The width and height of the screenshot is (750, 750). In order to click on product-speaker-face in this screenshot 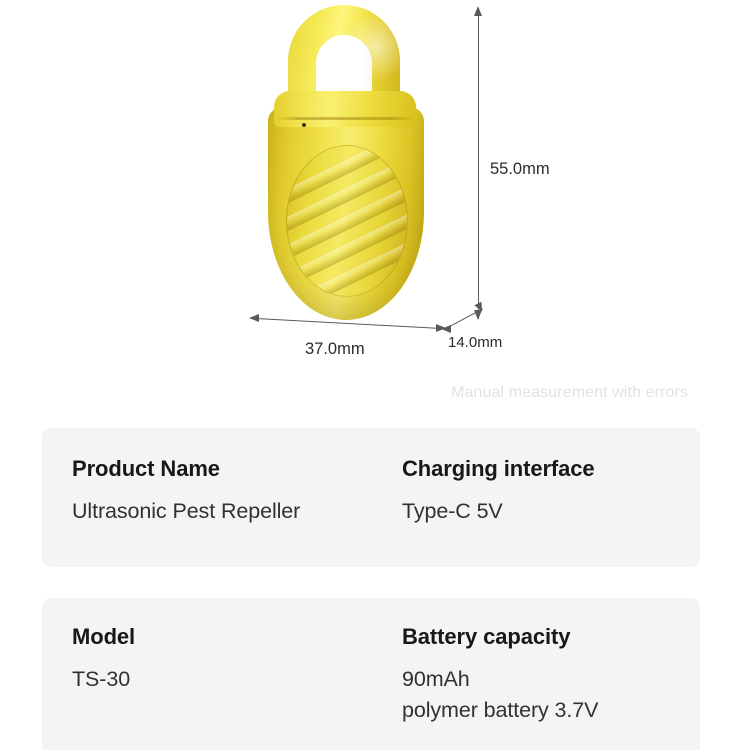, I will do `click(347, 221)`.